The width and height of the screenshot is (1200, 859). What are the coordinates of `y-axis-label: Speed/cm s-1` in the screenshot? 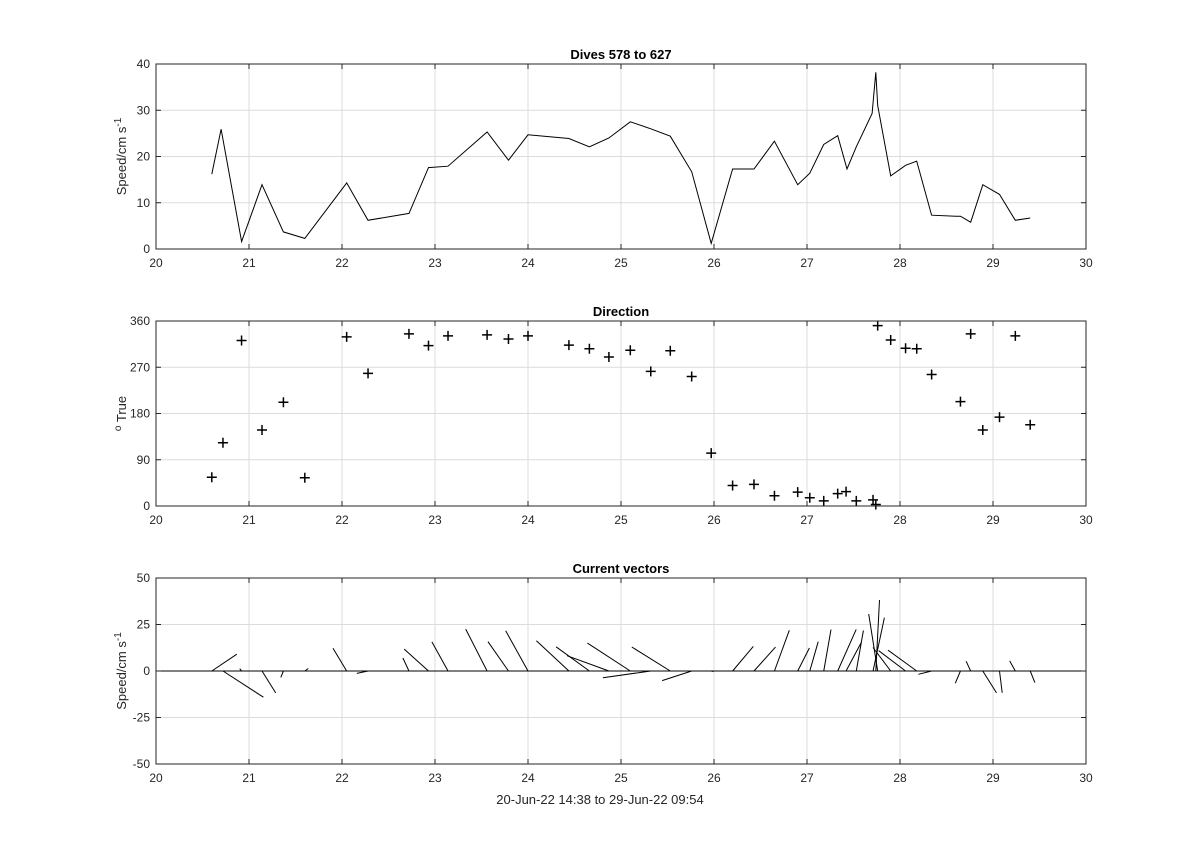 It's located at (121, 671).